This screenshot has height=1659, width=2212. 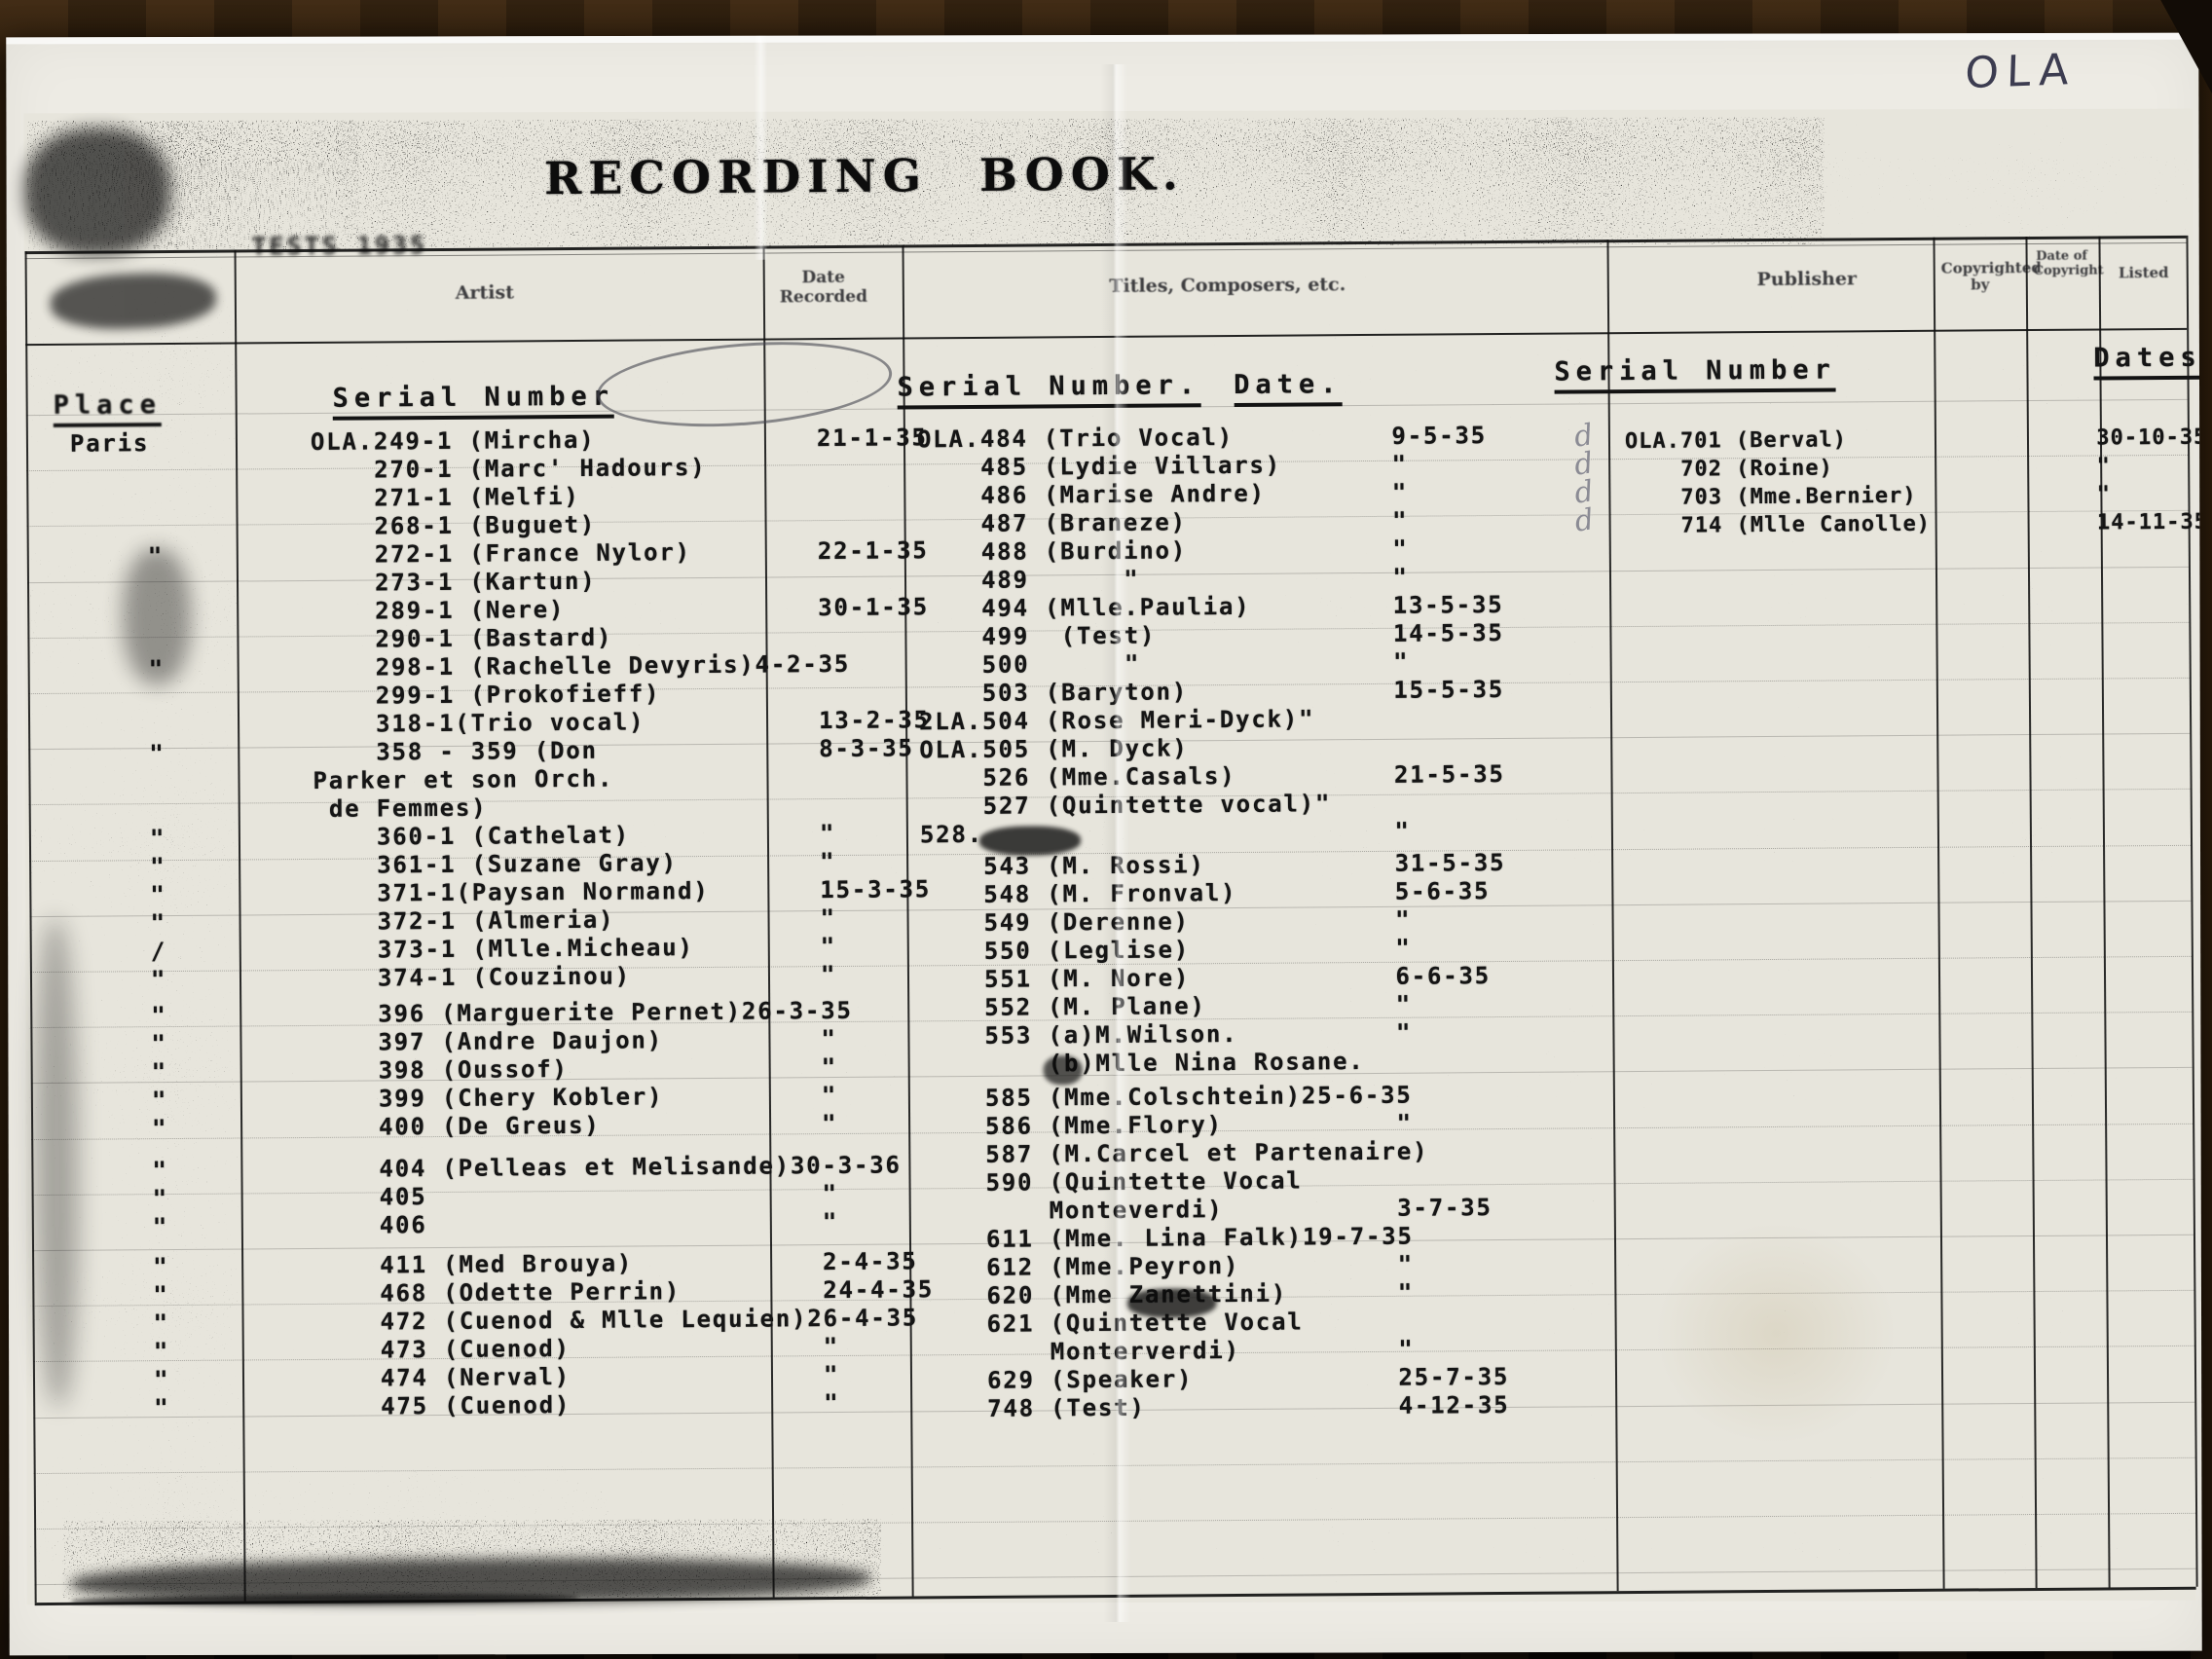 I want to click on ledger-row: 298-1 (Rachelle Devyris)4-2-35 ", so click(x=539, y=665).